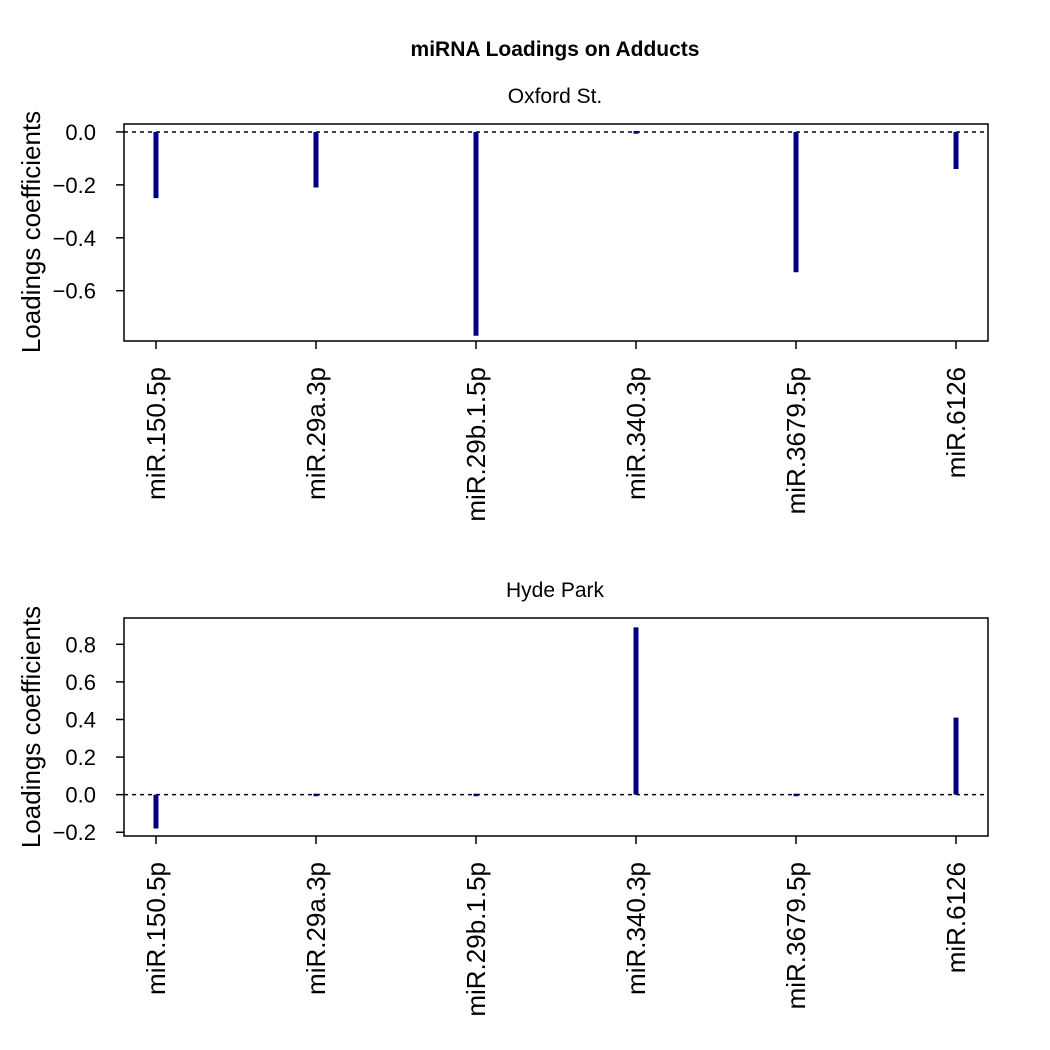 The image size is (1050, 1050). What do you see at coordinates (74, 238) in the screenshot?
I see `y-tick-label: −0.4` at bounding box center [74, 238].